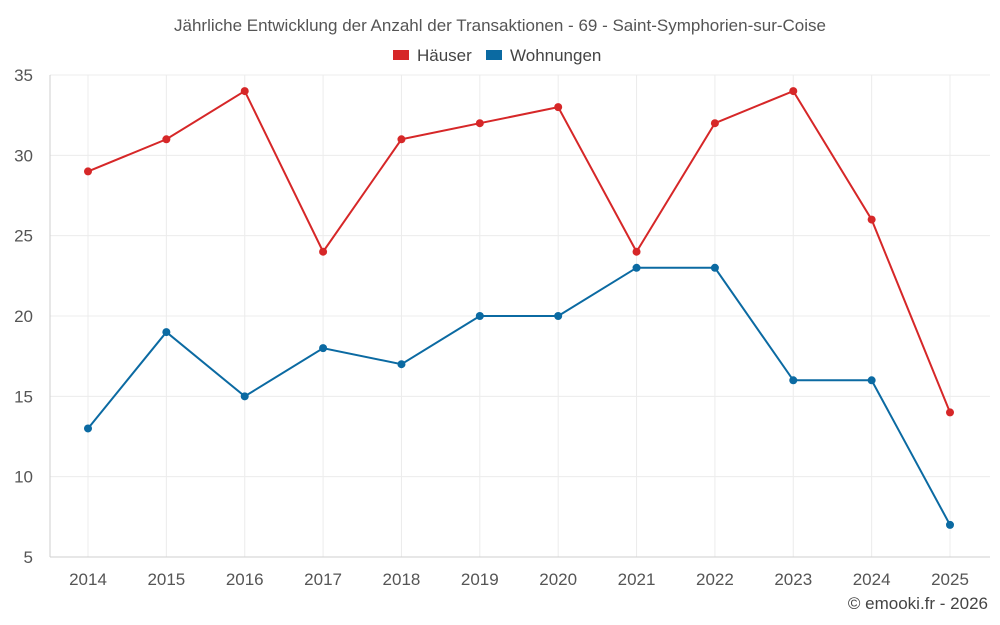 The width and height of the screenshot is (1000, 625). What do you see at coordinates (918, 603) in the screenshot?
I see `credit-text: © emooki.fr - 2026` at bounding box center [918, 603].